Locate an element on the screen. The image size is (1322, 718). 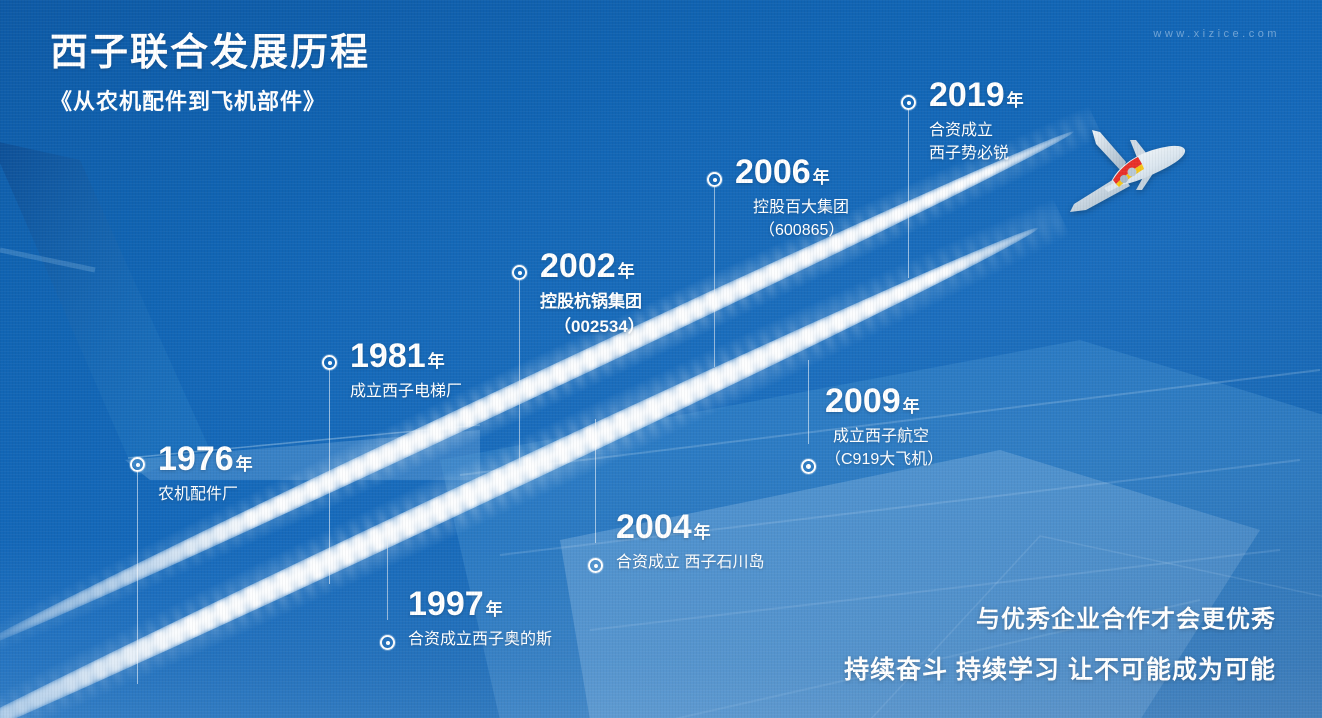
timeline-dot-2004 is located at coordinates (595, 565).